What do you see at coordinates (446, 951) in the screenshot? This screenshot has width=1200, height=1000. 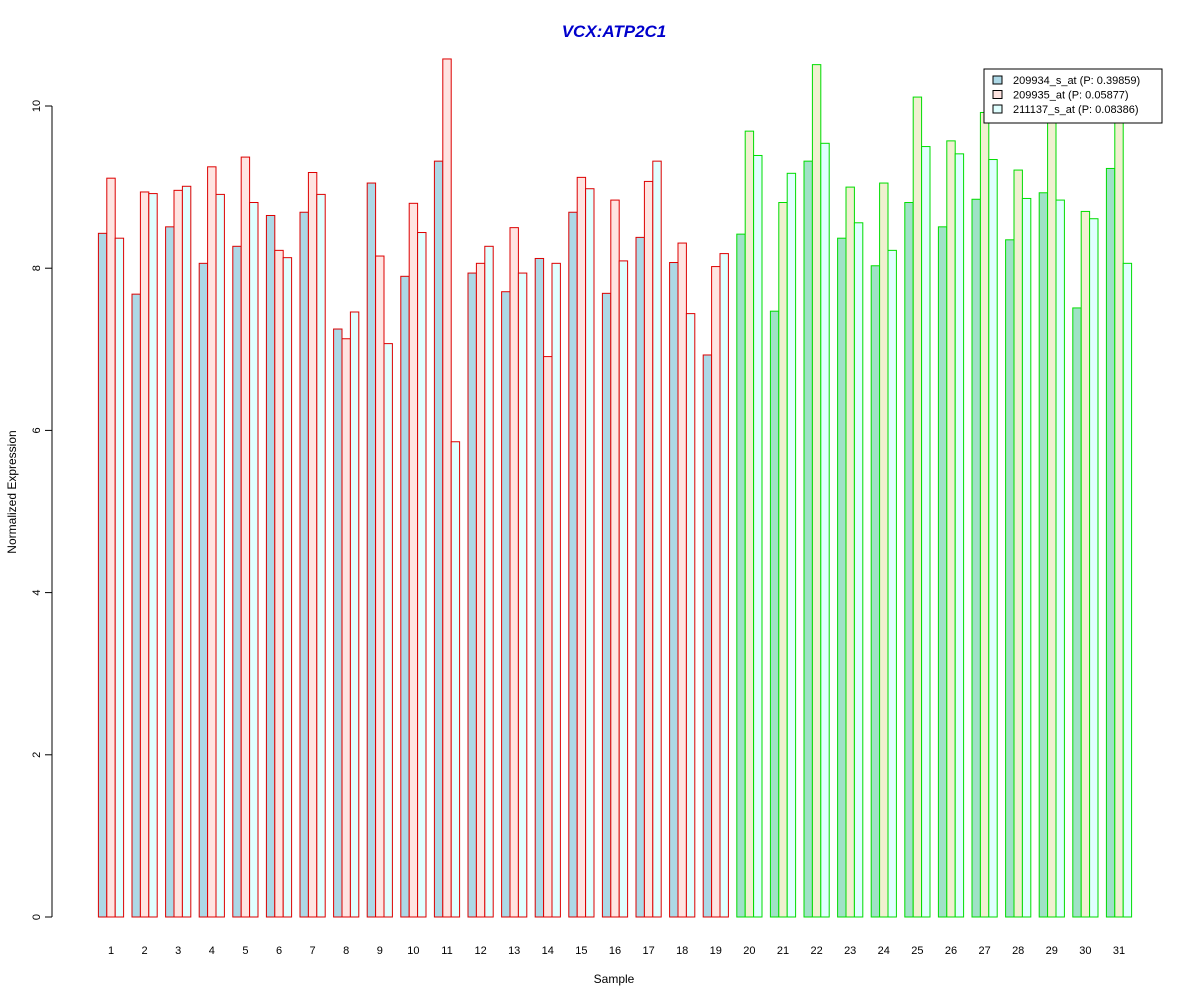 I see `x-tick-label: 11` at bounding box center [446, 951].